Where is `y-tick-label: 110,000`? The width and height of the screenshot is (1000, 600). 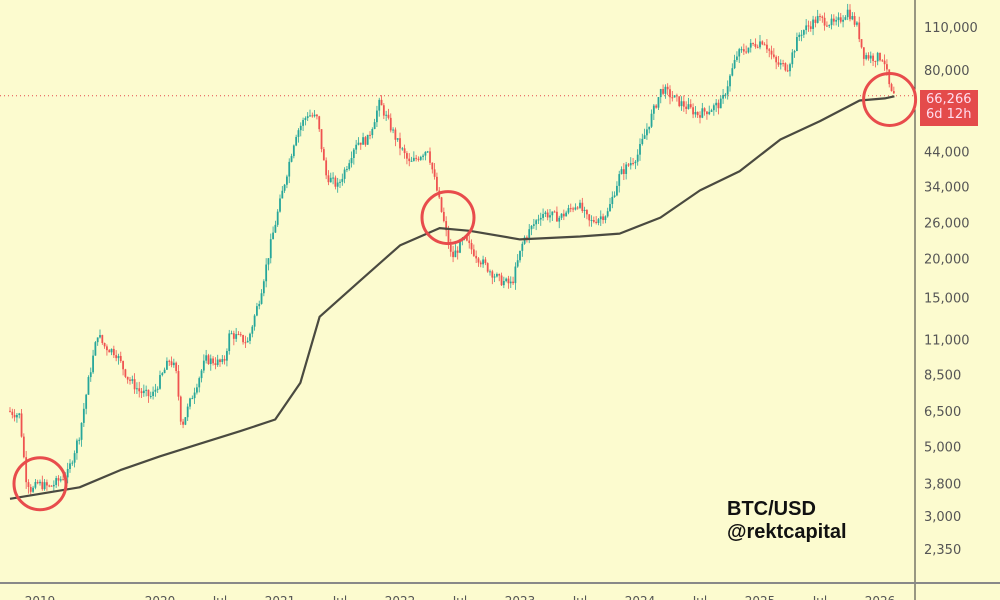
y-tick-label: 110,000 is located at coordinates (951, 28).